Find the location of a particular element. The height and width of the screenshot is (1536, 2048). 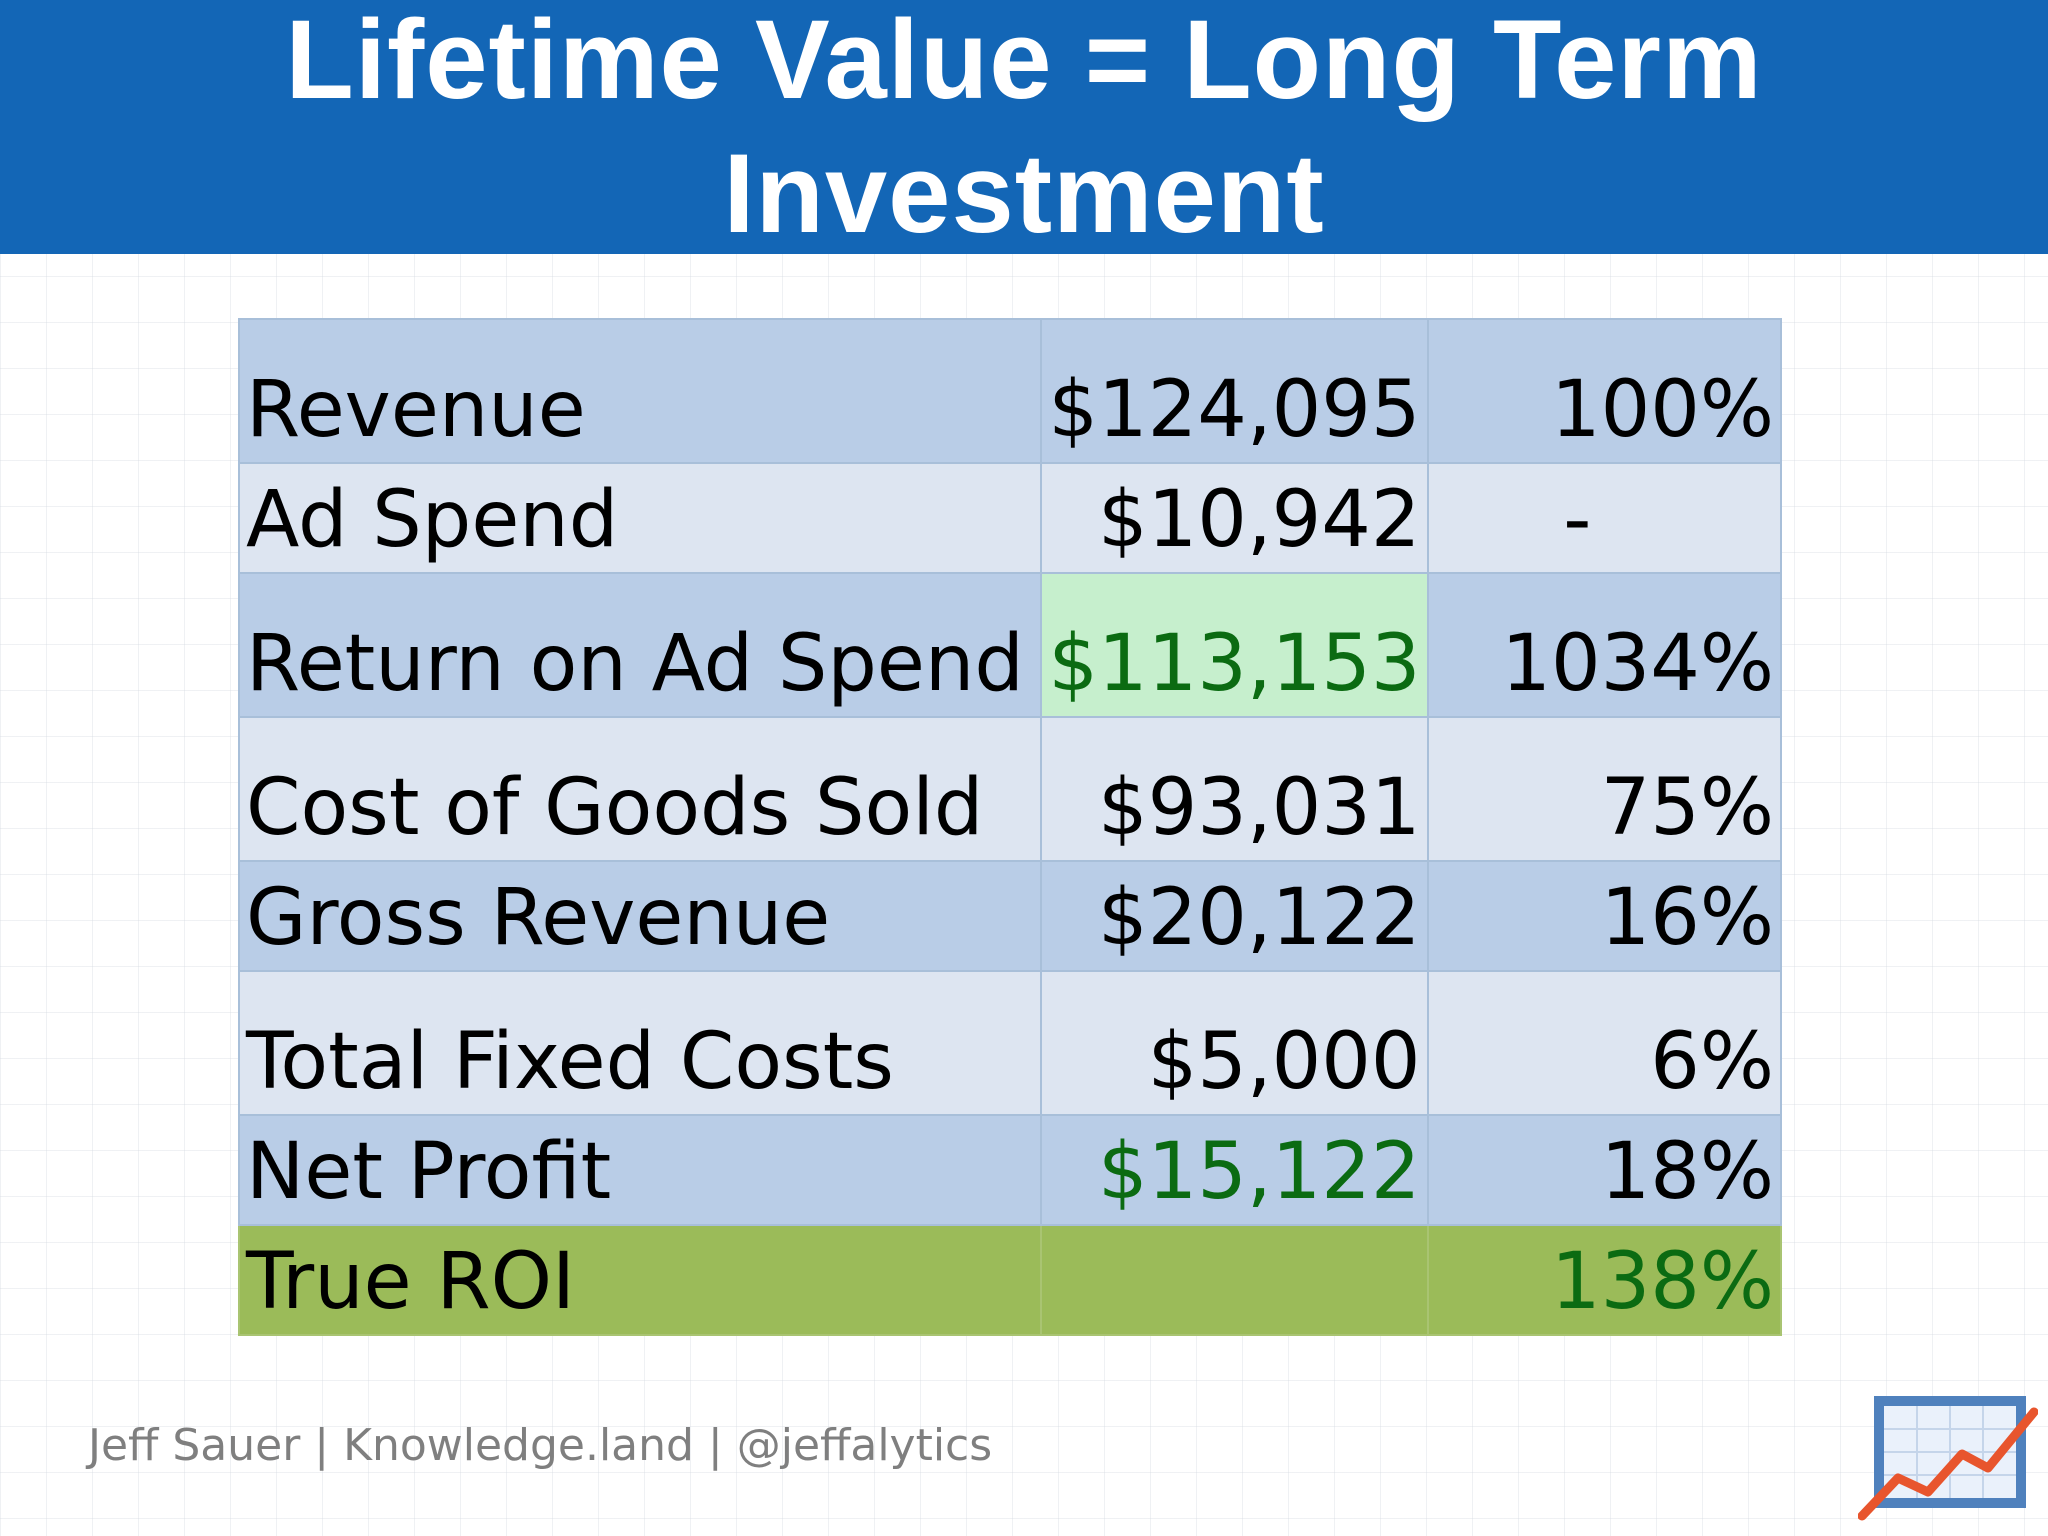

row-label: True ROI is located at coordinates (640, 1280).